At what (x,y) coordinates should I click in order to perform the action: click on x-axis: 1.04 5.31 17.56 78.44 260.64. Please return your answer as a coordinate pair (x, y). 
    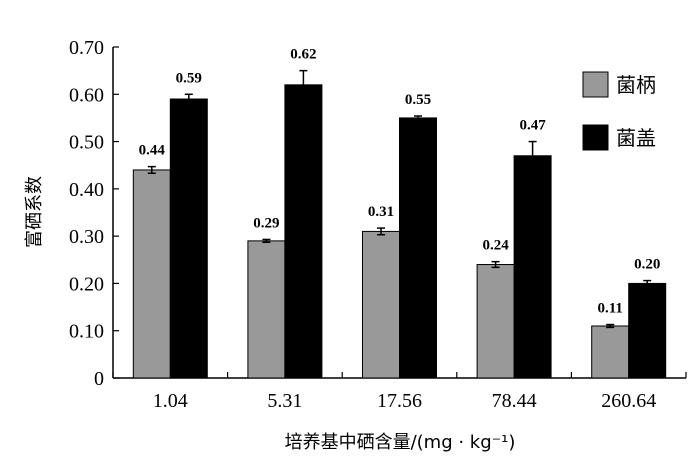
    Looking at the image, I should click on (399, 392).